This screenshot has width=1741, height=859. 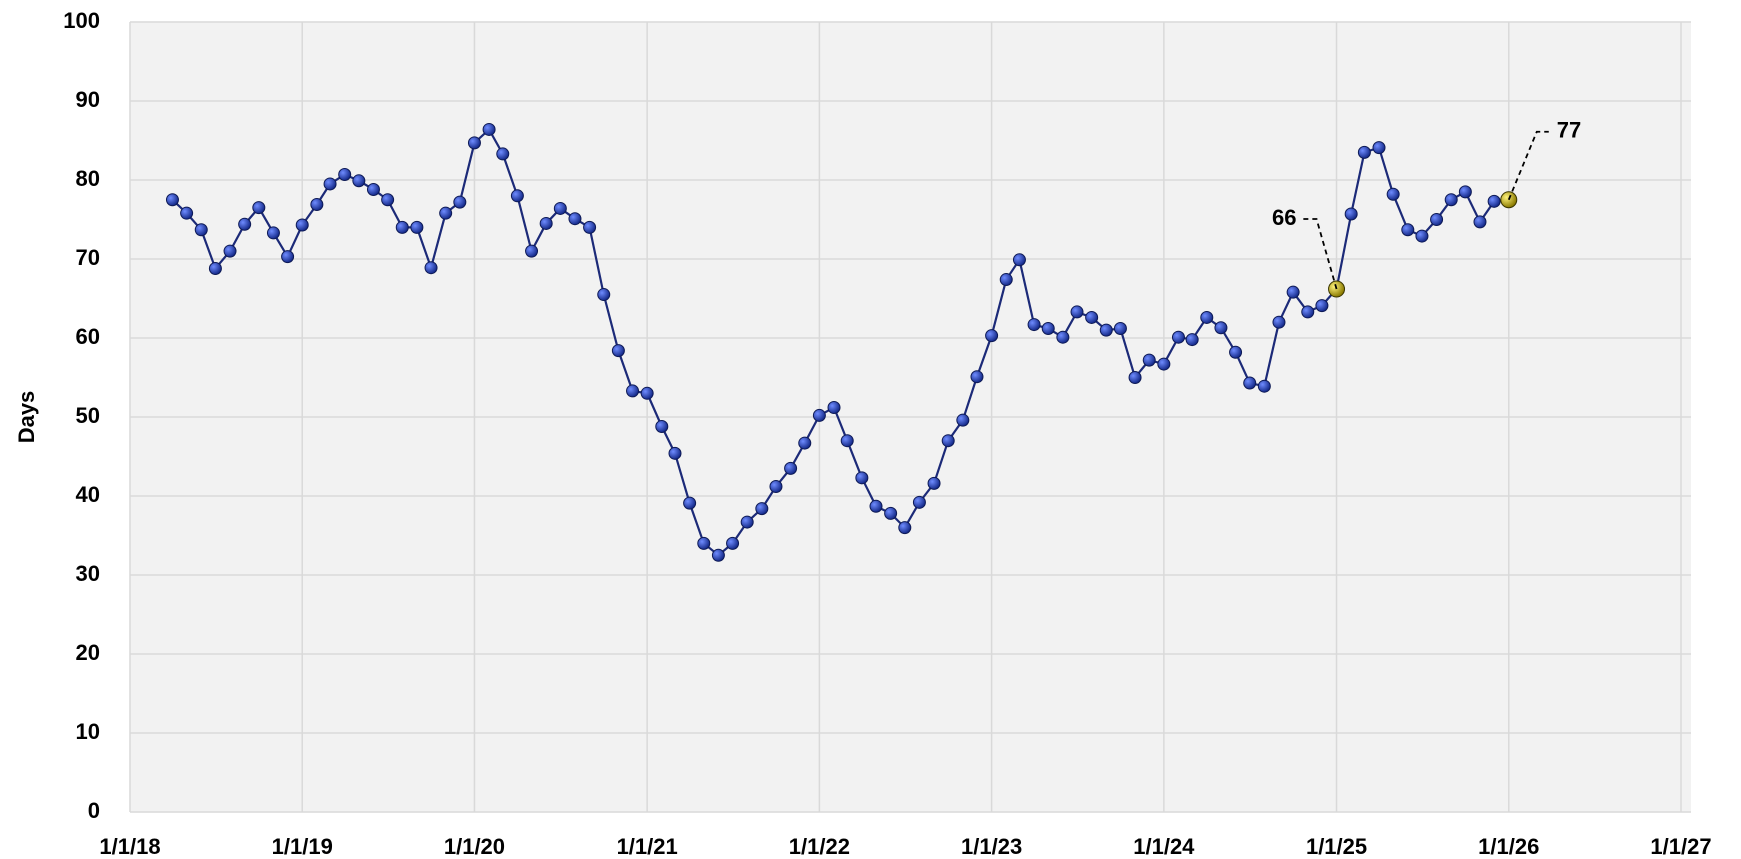 I want to click on x-tick-label: 1/1/20, so click(x=474, y=846).